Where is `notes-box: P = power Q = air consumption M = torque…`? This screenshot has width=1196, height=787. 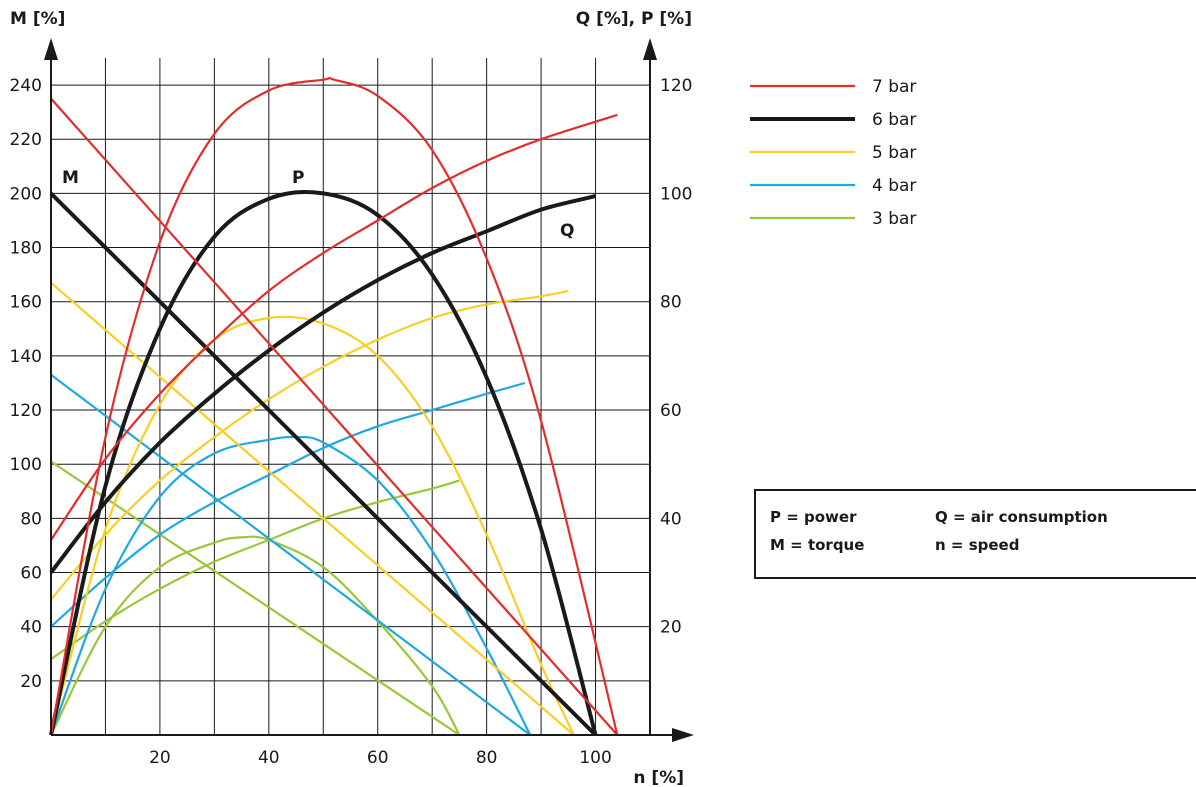
notes-box: P = power Q = air consumption M = torque… is located at coordinates (975, 534).